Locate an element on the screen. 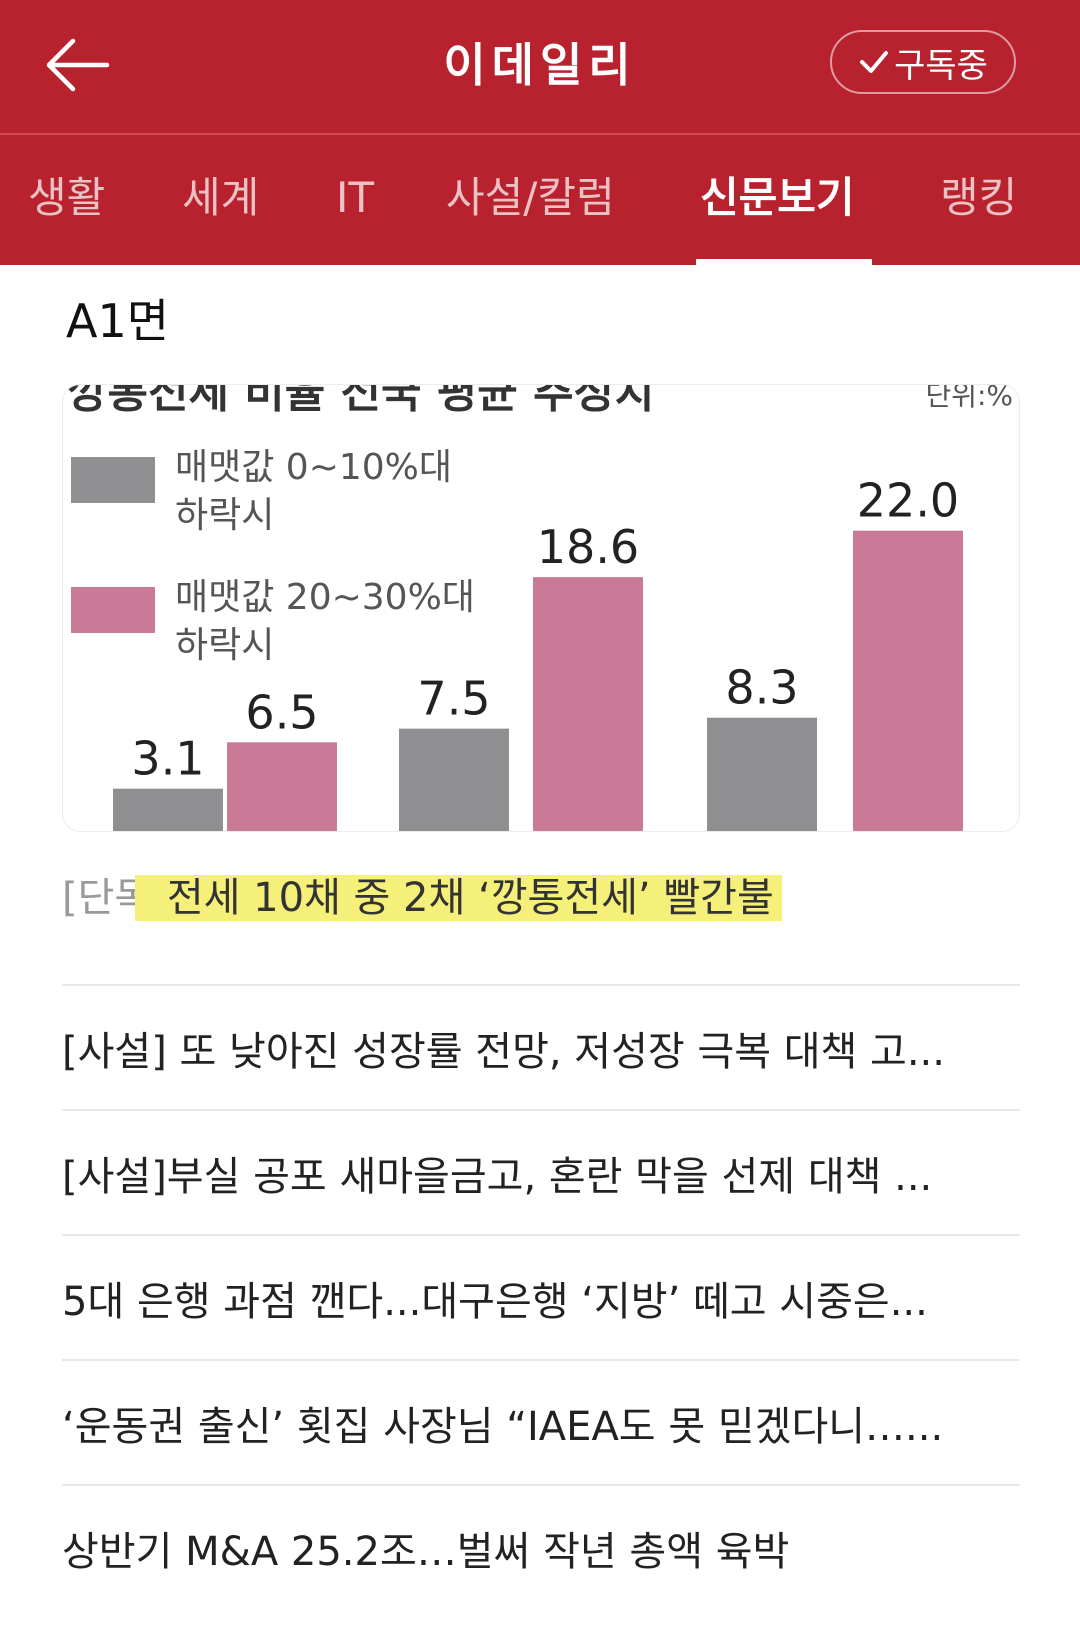  article-title: 상반기 M&A 25.2조…벌써 작년 총액 육박 is located at coordinates (426, 1551).